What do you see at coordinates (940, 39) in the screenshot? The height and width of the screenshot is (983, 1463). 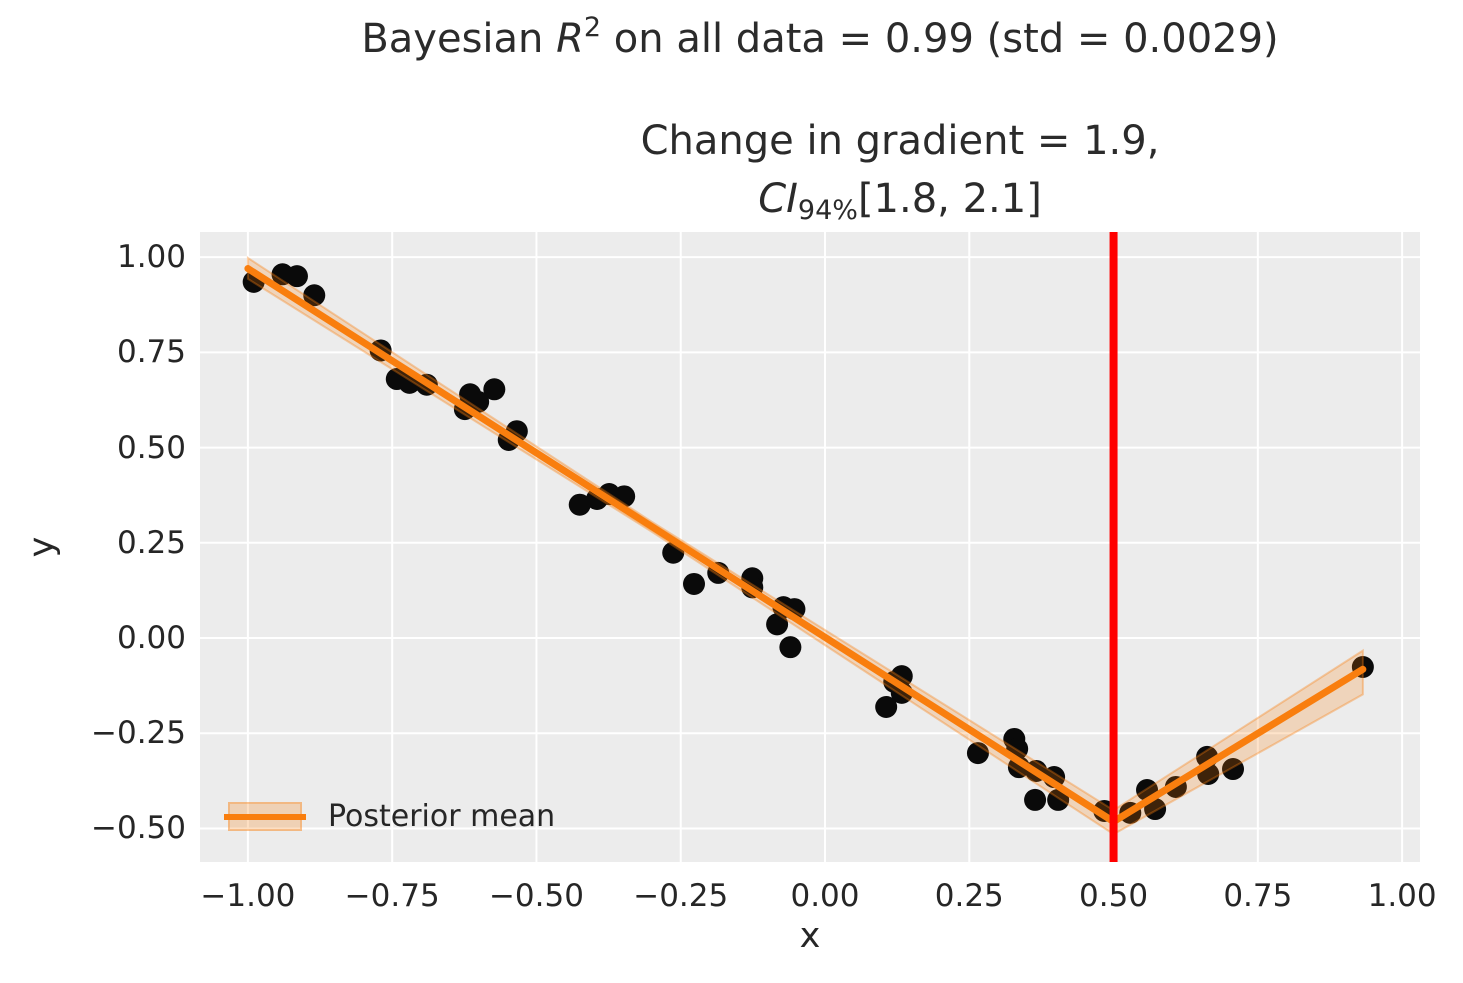 I see `title-text-2: on all data = 0.99 (std = 0.0029)` at bounding box center [940, 39].